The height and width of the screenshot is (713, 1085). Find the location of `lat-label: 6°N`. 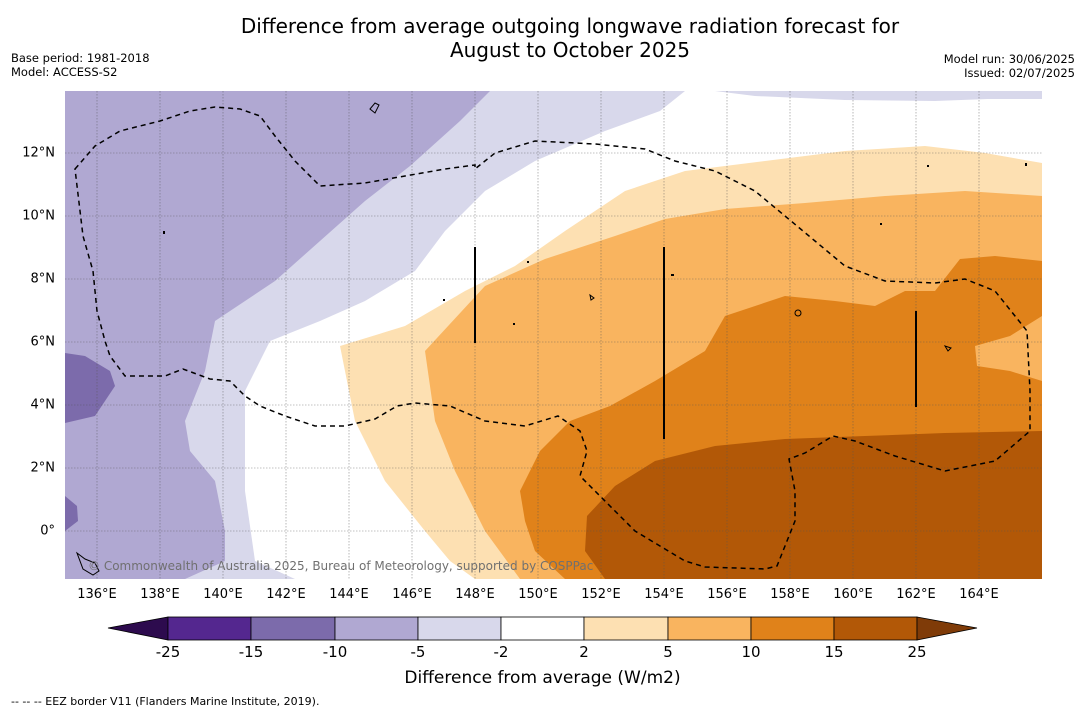

lat-label: 6°N is located at coordinates (43, 342).